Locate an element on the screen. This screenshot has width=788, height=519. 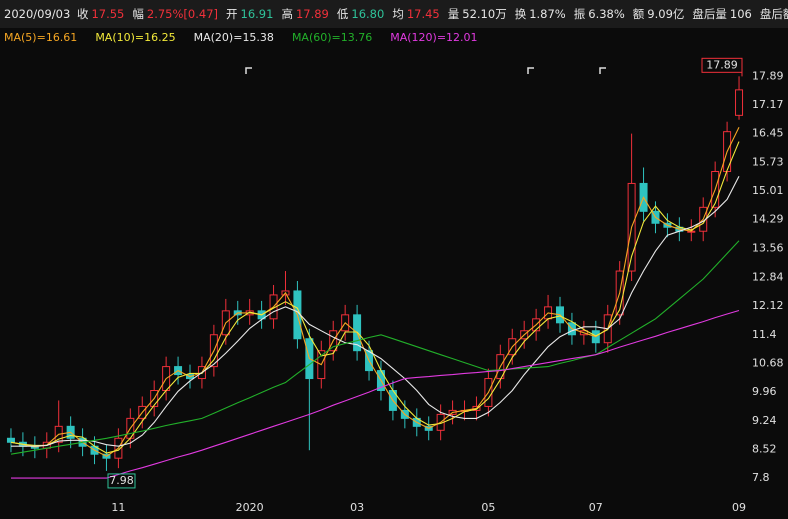
y-tick-label: 16.45 is located at coordinates (768, 133).